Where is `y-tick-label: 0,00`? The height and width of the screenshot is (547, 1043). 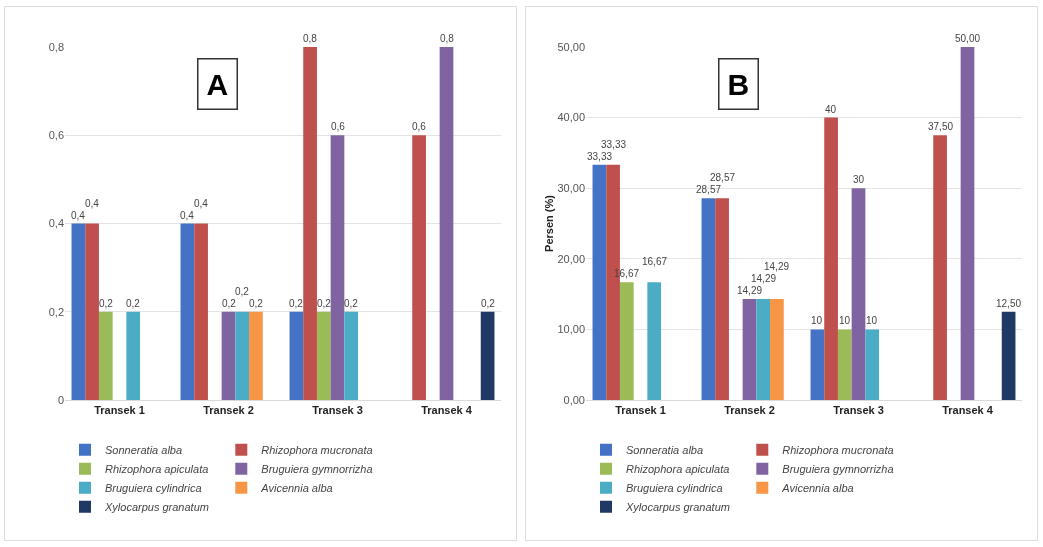 y-tick-label: 0,00 is located at coordinates (574, 399).